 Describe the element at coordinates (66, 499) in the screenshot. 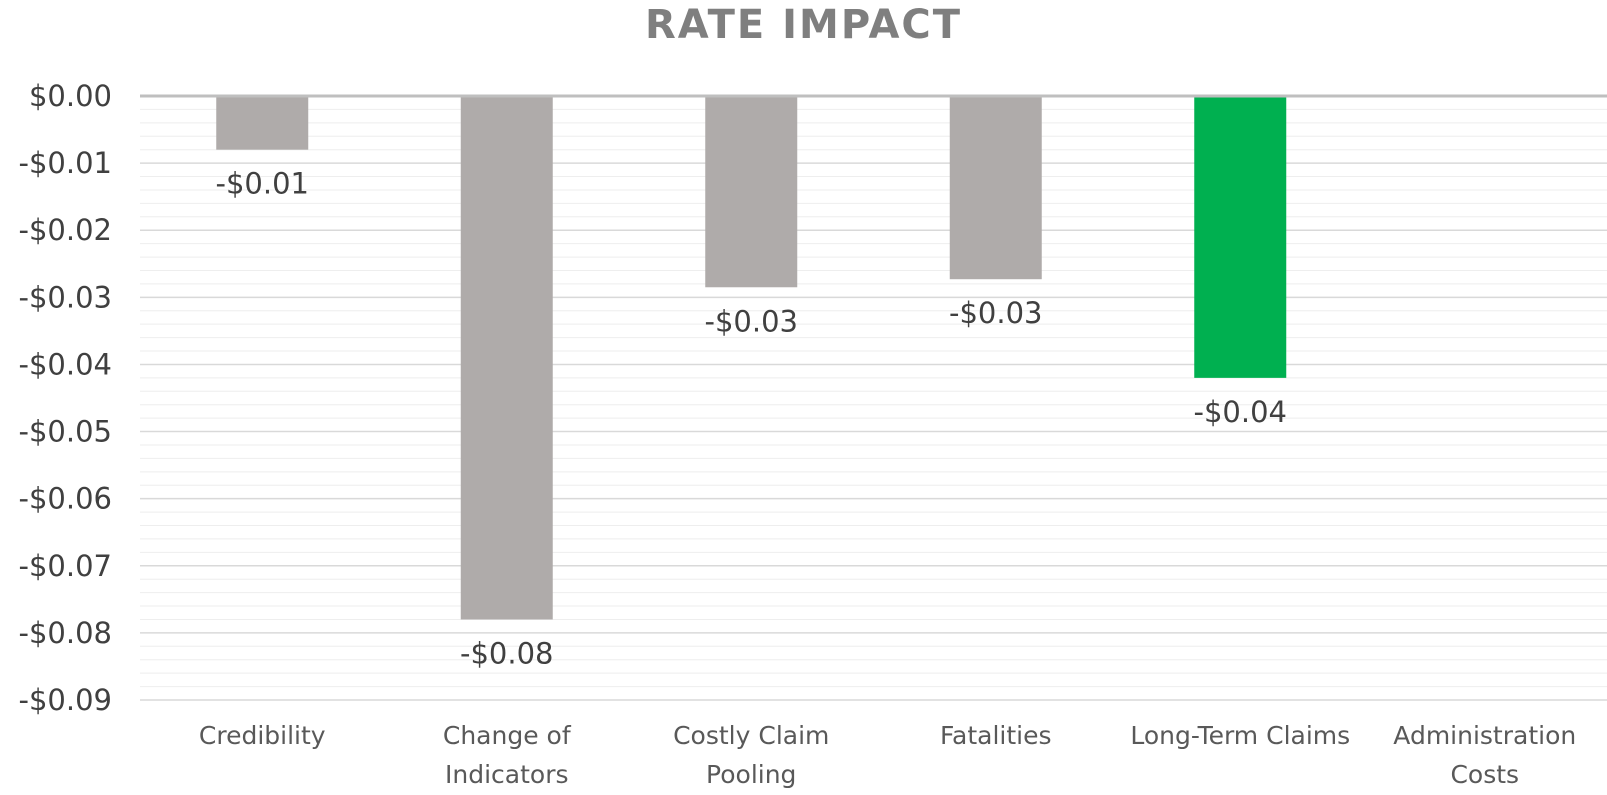

I see `y-tick-label: -$0.06` at that location.